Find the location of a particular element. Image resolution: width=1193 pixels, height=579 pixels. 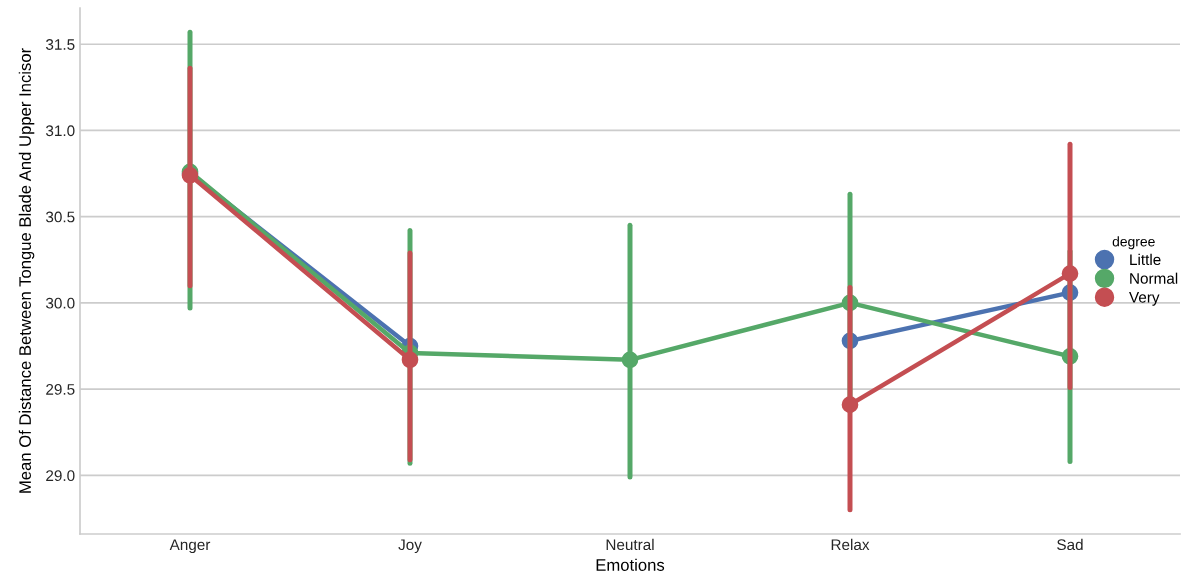

x-tick-label: Relax is located at coordinates (850, 544).